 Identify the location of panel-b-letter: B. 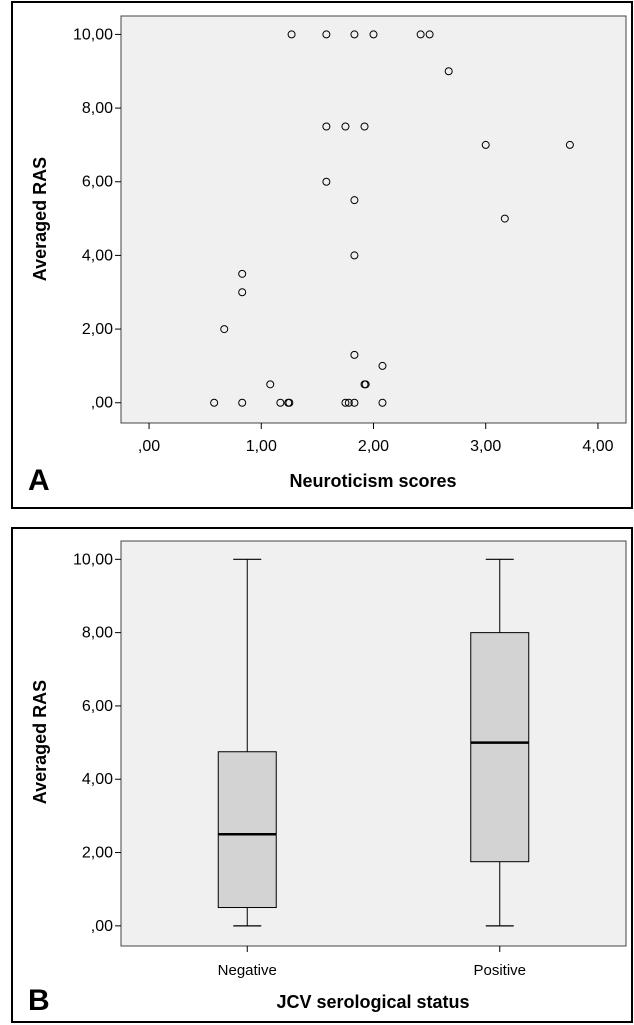
(39, 1000).